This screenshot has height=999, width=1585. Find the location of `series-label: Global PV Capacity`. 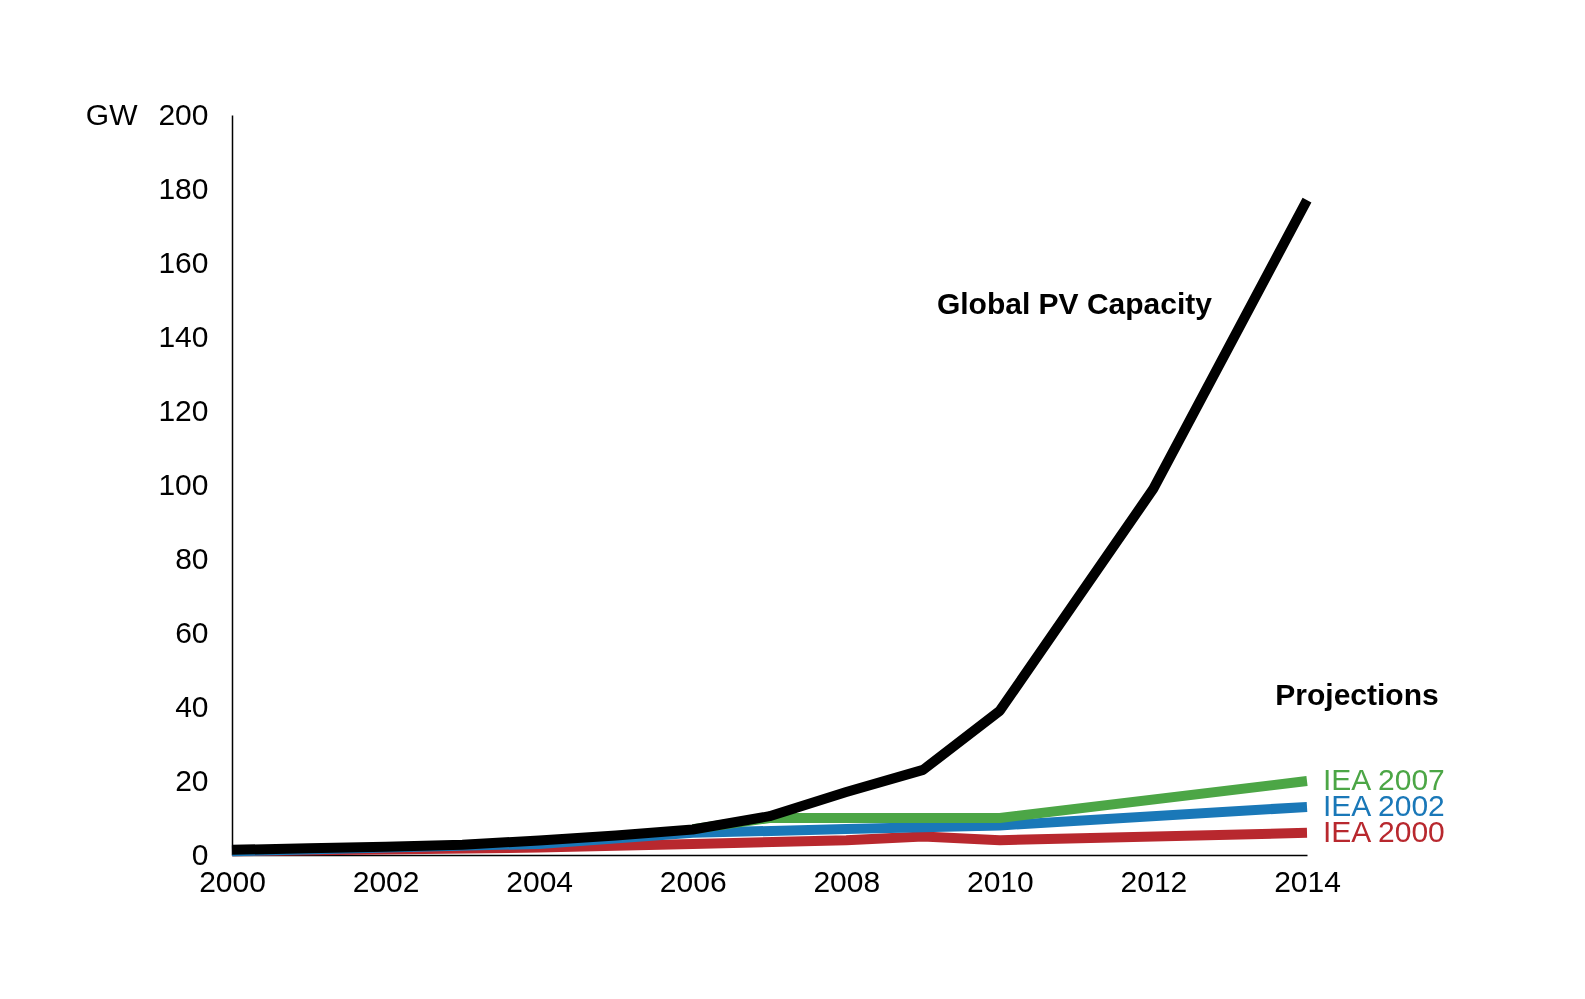

series-label: Global PV Capacity is located at coordinates (1074, 304).